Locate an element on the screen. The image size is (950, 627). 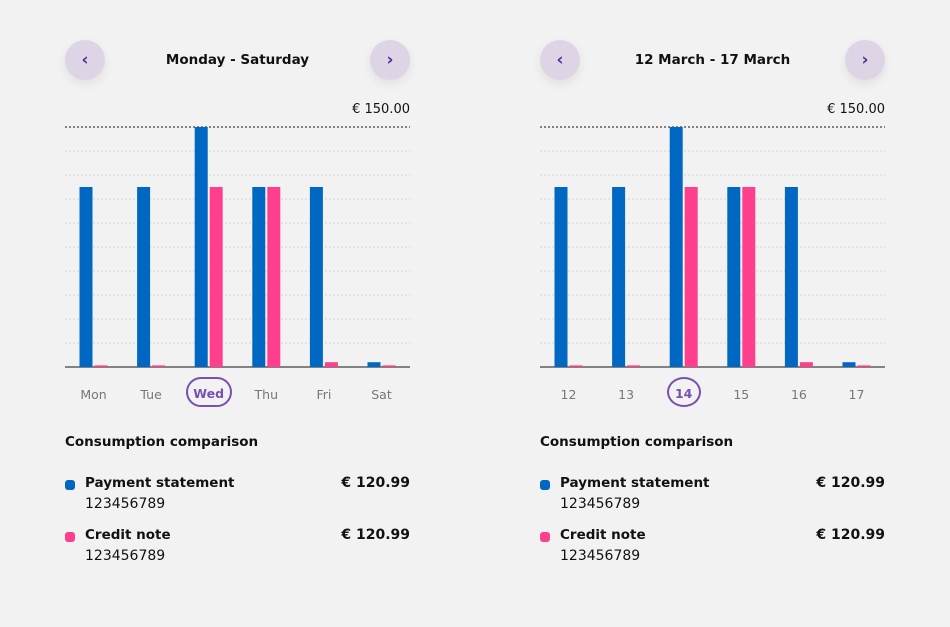
x-tick-label: 16 is located at coordinates (798, 394).